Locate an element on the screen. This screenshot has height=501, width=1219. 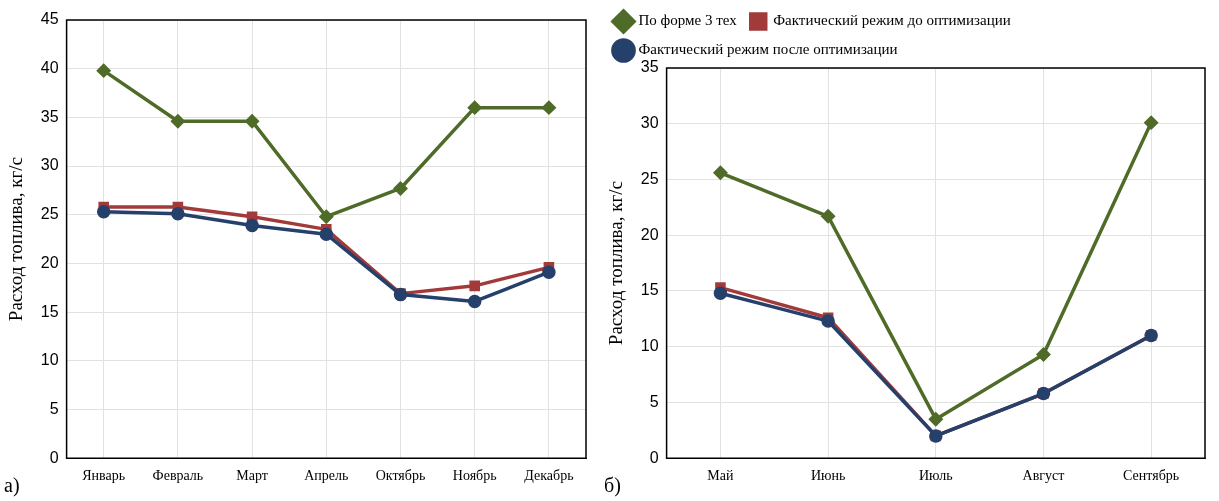
x-tick-label: Июль is located at coordinates (936, 476).